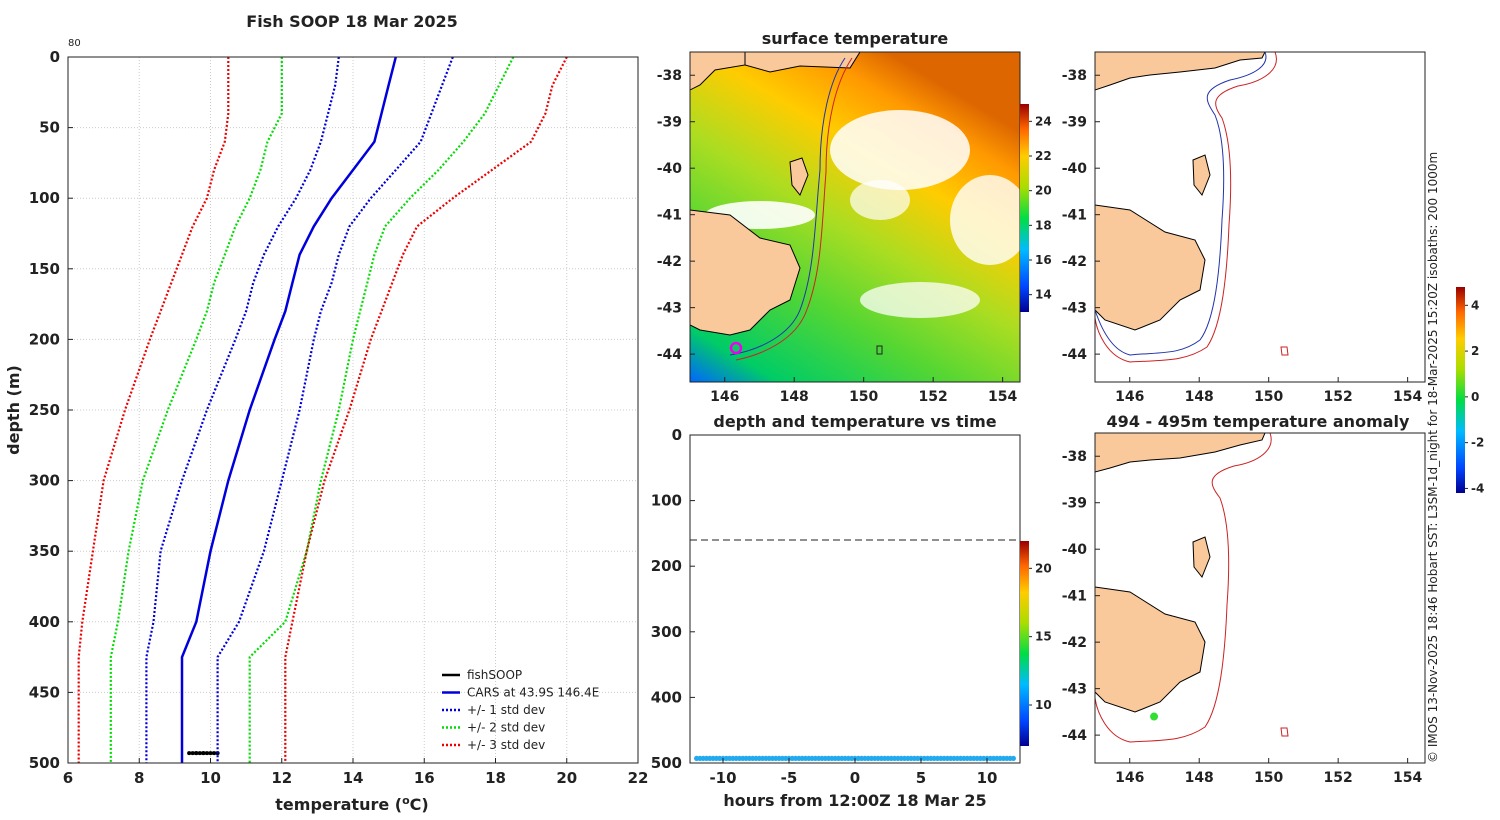 This screenshot has height=820, width=1500. I want to click on x-tick-label: 12, so click(281, 778).